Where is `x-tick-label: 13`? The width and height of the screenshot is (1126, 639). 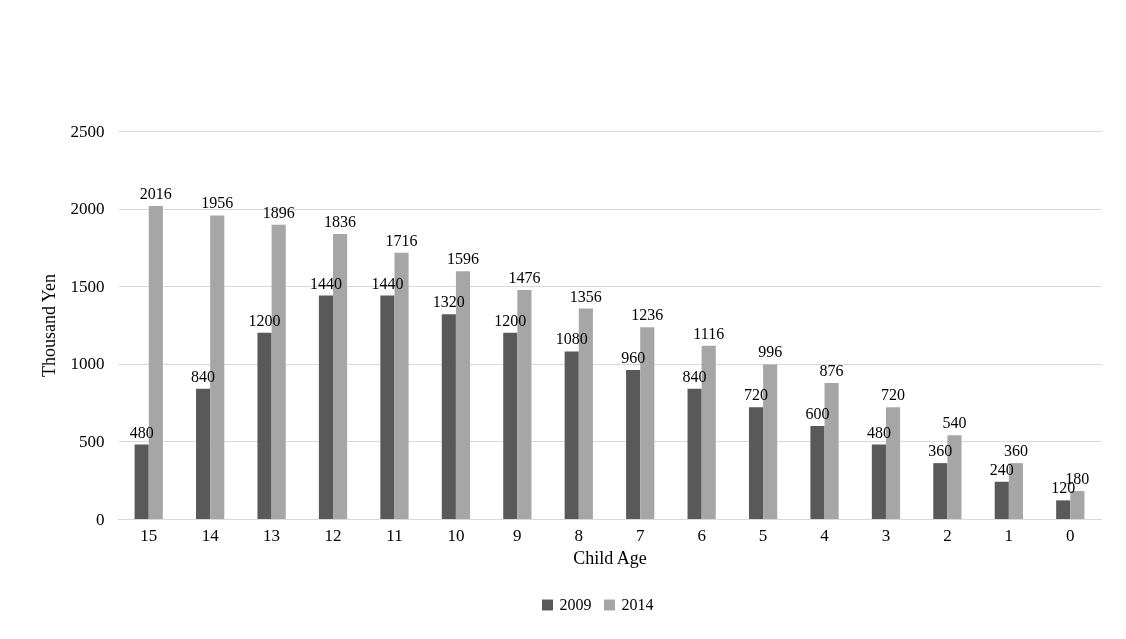 x-tick-label: 13 is located at coordinates (272, 535).